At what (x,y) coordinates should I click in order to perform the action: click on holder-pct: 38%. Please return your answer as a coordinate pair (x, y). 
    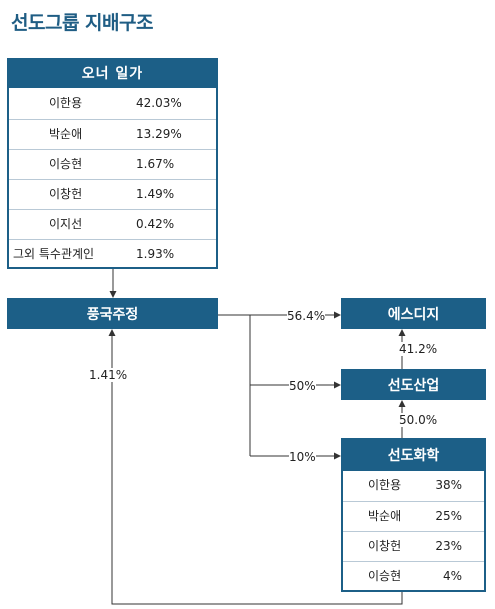
    Looking at the image, I should click on (448, 485).